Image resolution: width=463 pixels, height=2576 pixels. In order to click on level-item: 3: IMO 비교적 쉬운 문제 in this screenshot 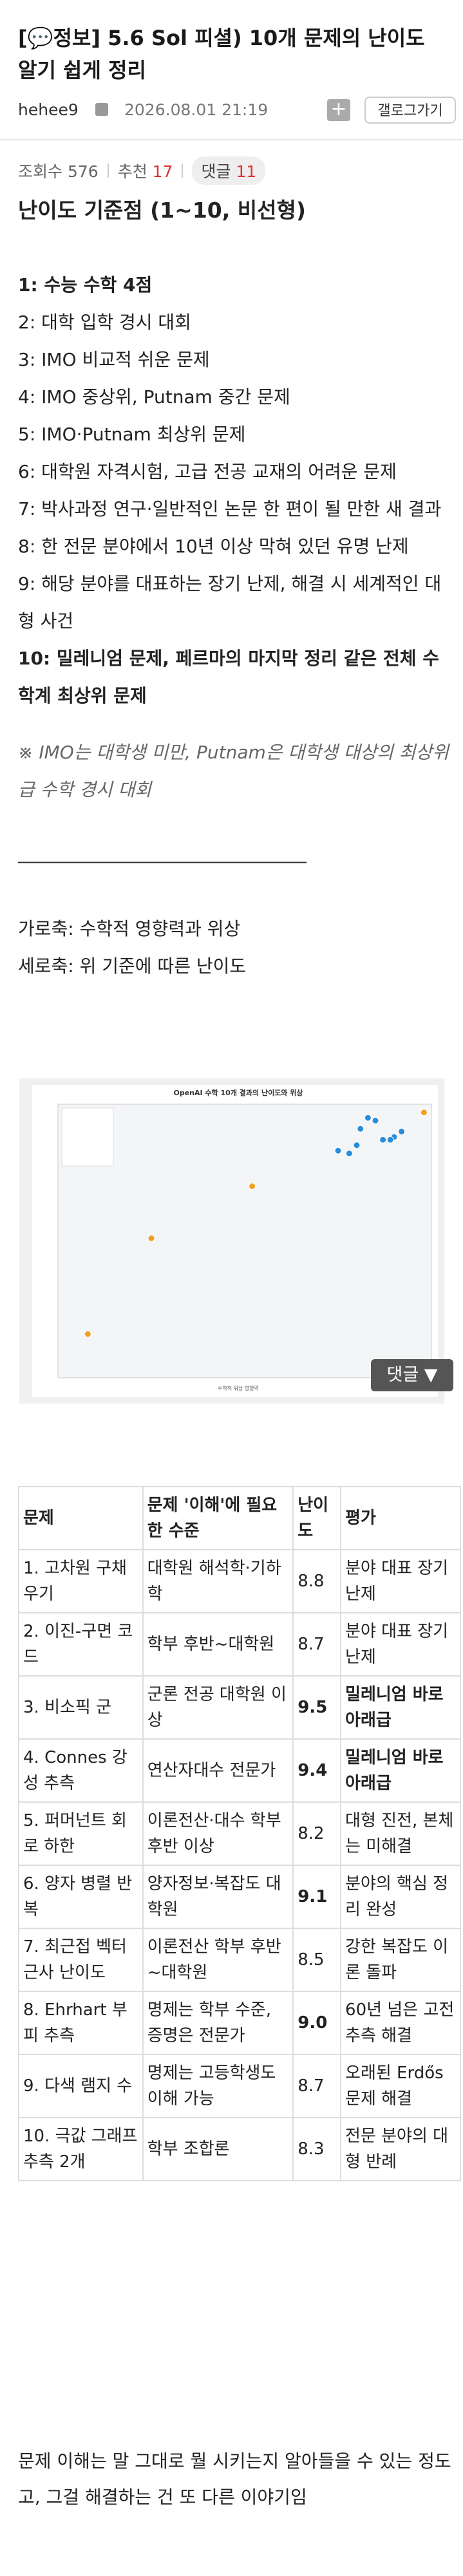, I will do `click(114, 359)`.